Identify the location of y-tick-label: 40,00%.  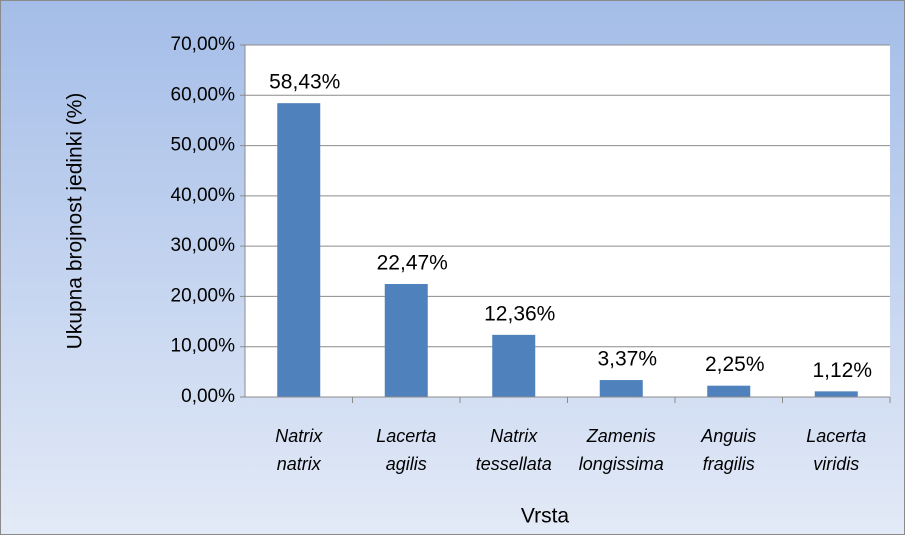
(203, 195).